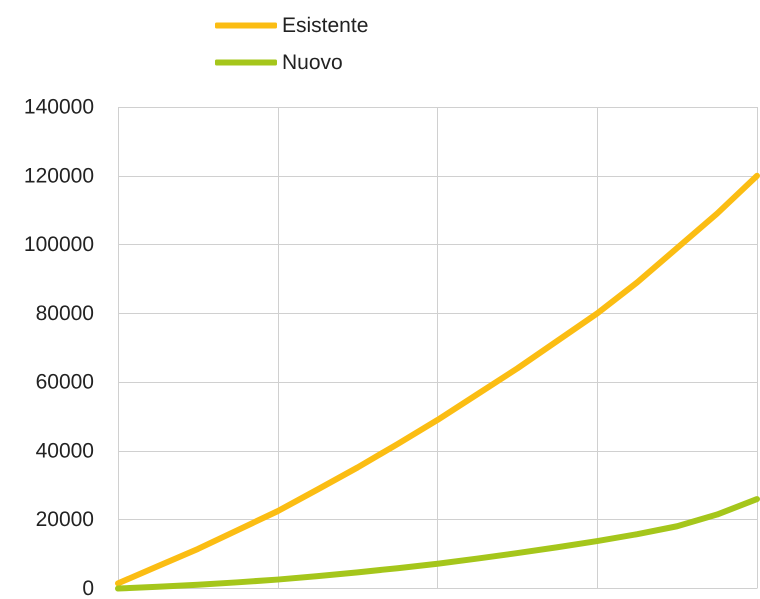 Image resolution: width=760 pixels, height=599 pixels. Describe the element at coordinates (59, 176) in the screenshot. I see `y-tick-label: 120000` at that location.